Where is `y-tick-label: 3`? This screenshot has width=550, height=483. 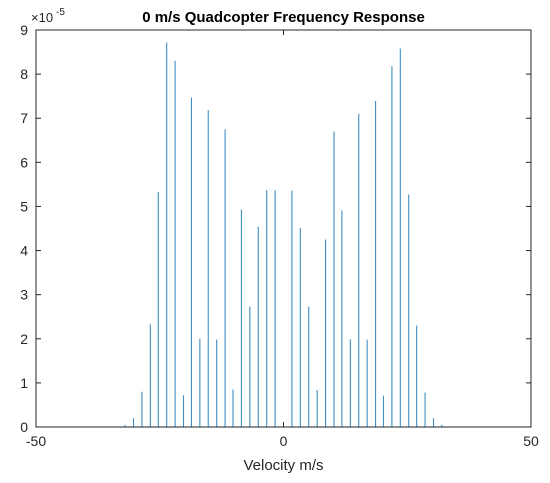
y-tick-label: 3 is located at coordinates (24, 295).